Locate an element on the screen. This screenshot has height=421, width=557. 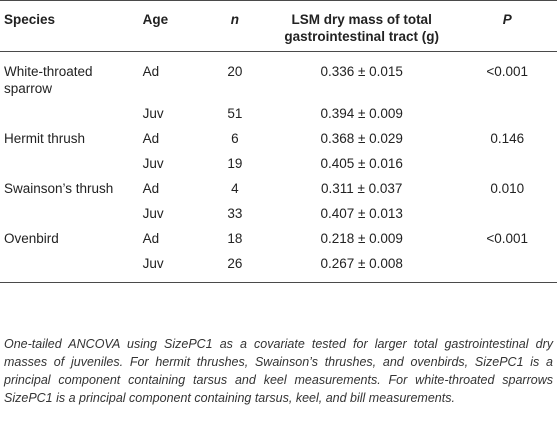
cell-lsm: 0.405 ± 0.016 is located at coordinates (361, 163).